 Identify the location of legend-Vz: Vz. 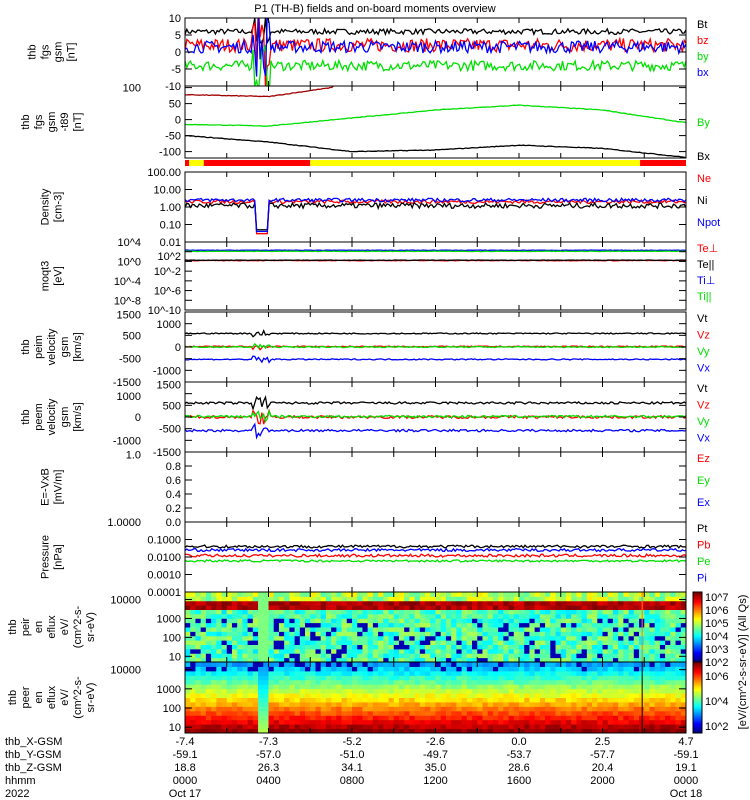
(703, 336).